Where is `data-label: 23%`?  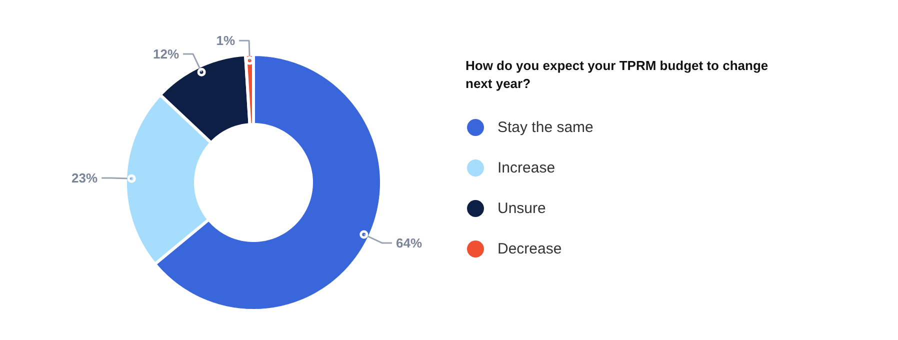 data-label: 23% is located at coordinates (85, 178).